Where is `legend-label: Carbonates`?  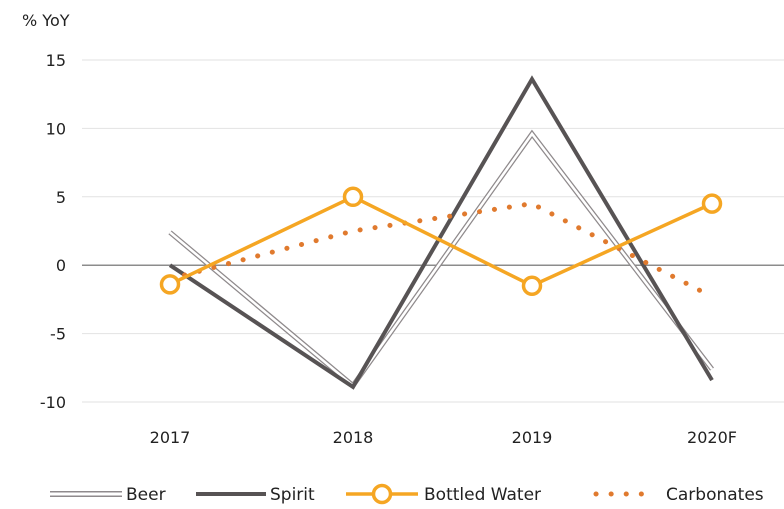
legend-label: Carbonates is located at coordinates (715, 495).